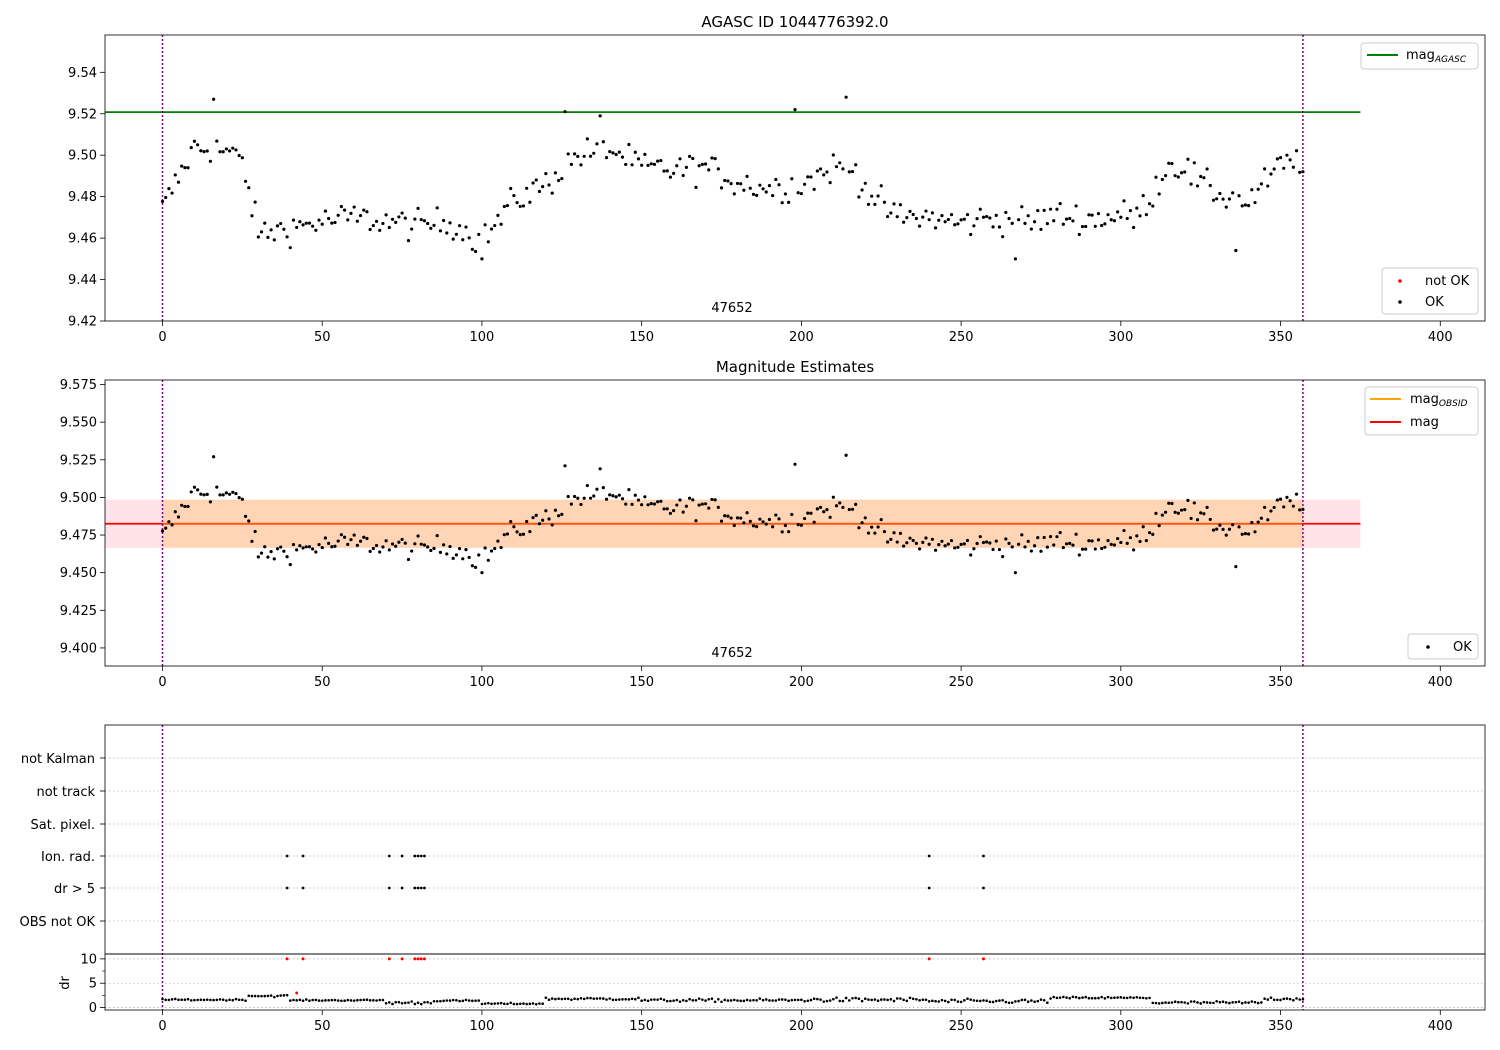 The width and height of the screenshot is (1500, 1050). What do you see at coordinates (1434, 302) in the screenshot?
I see `legend-label-ok: OK` at bounding box center [1434, 302].